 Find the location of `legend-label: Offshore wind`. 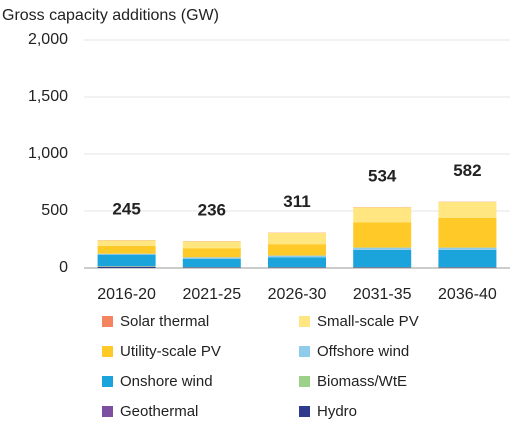

legend-label: Offshore wind is located at coordinates (363, 351).